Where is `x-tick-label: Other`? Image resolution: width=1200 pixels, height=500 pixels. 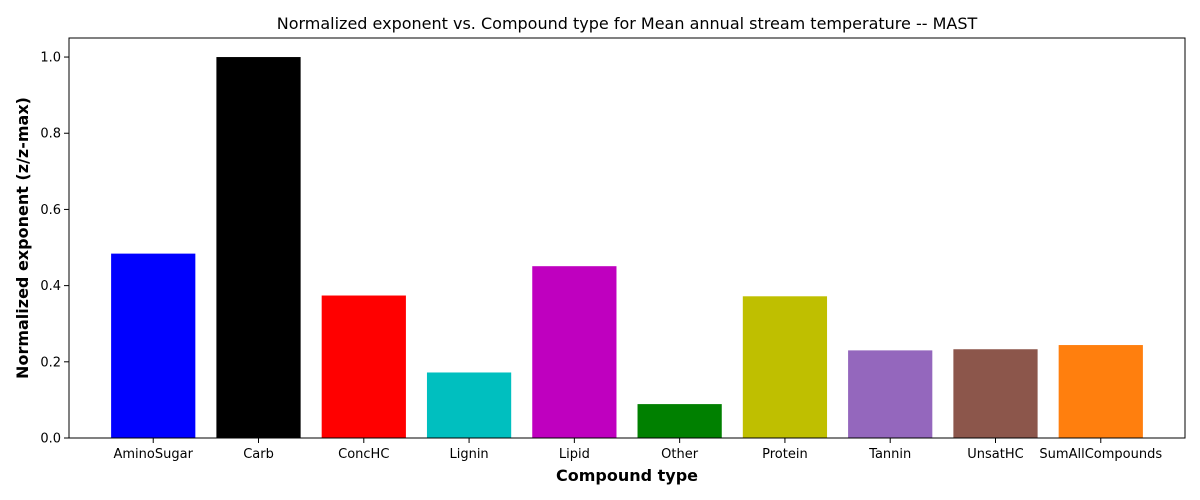
x-tick-label: Other is located at coordinates (680, 454).